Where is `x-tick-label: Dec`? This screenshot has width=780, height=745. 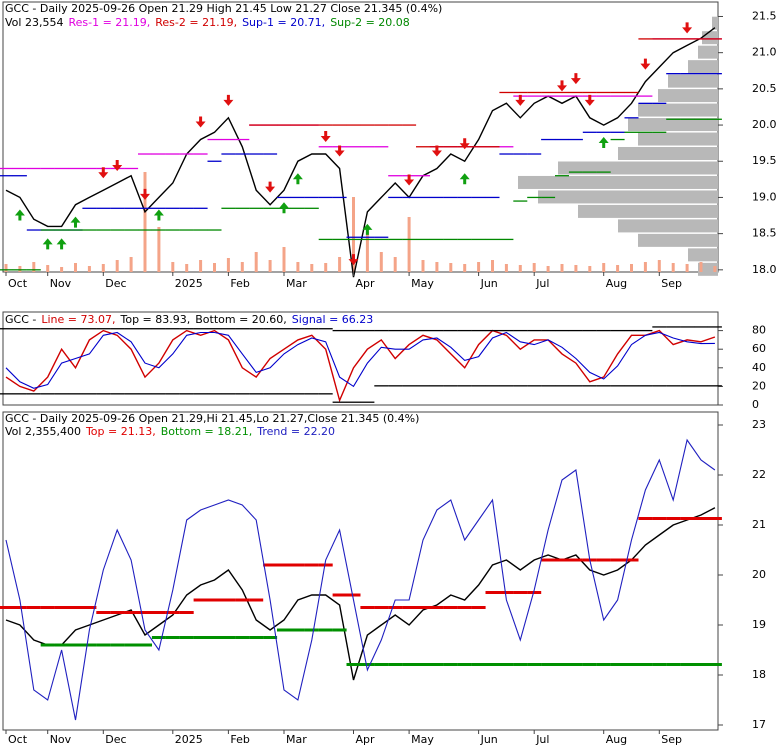 x-tick-label: Dec is located at coordinates (115, 739).